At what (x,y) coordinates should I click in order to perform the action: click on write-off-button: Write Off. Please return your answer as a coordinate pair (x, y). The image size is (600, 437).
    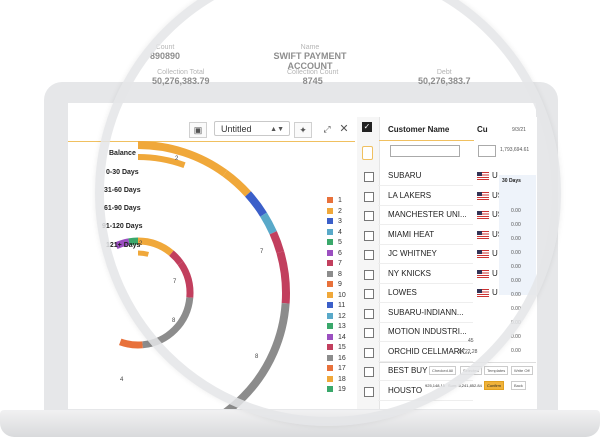
    Looking at the image, I should click on (522, 370).